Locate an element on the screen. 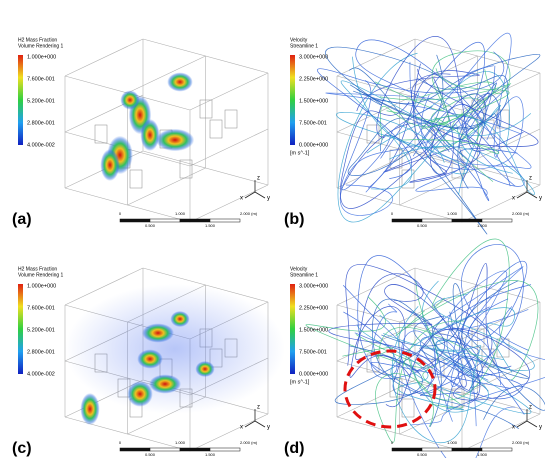 The image size is (545, 463). legend-title: H2 Mass Fraction is located at coordinates (37, 40).